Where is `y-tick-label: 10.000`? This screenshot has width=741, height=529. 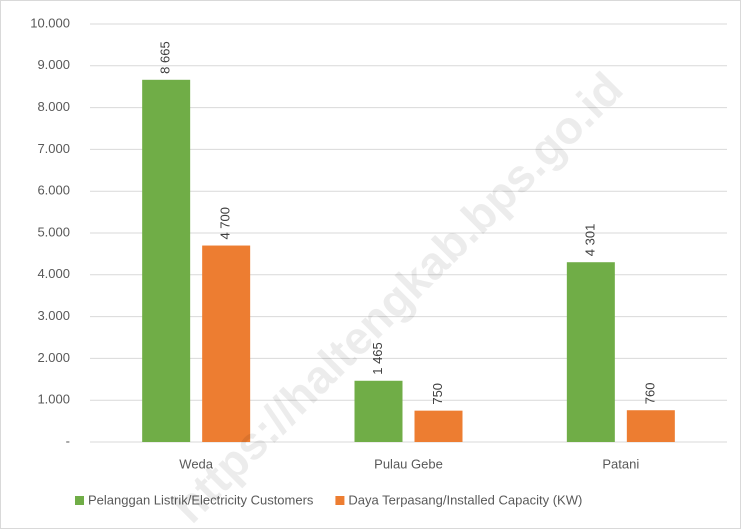 y-tick-label: 10.000 is located at coordinates (50, 22).